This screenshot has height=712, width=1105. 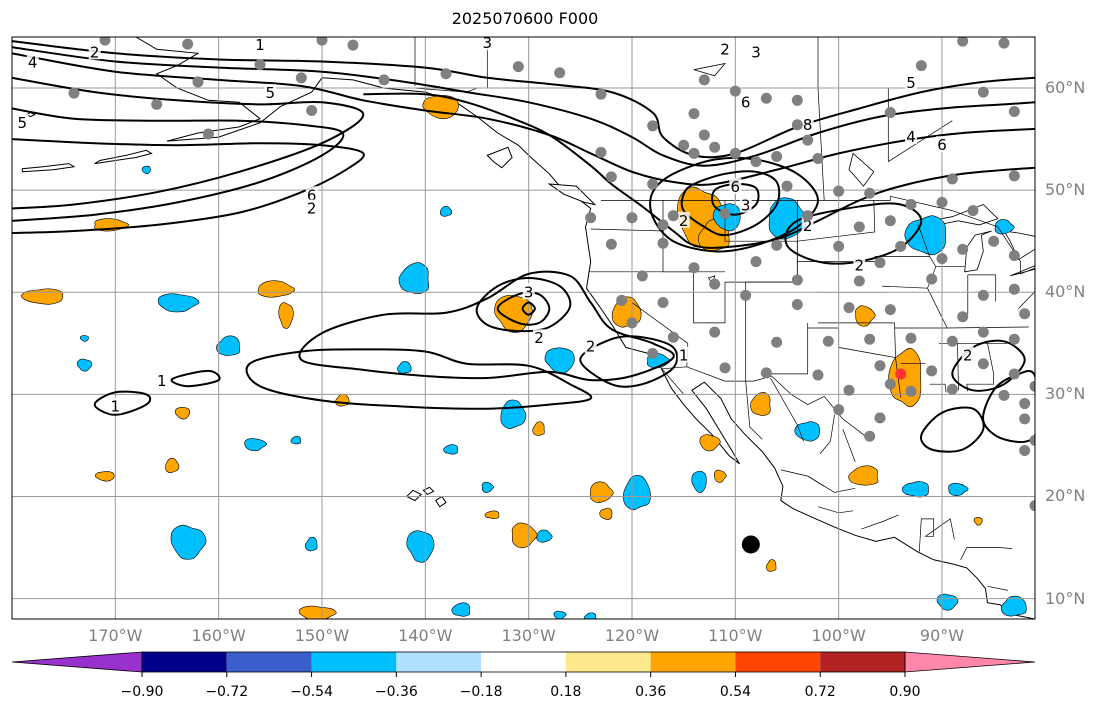 I want to click on latitude-label: 50°N, so click(x=1065, y=190).